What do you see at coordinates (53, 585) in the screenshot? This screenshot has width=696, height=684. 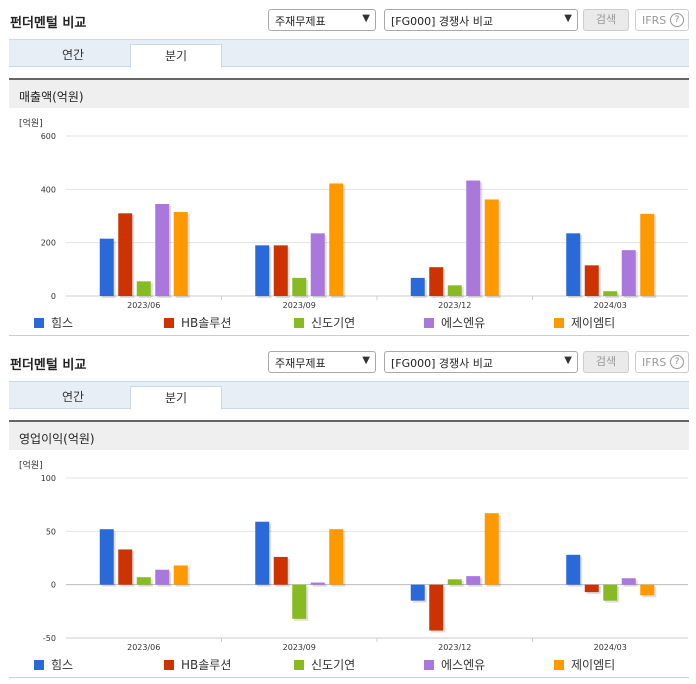 I see `y-tick-label: 0` at bounding box center [53, 585].